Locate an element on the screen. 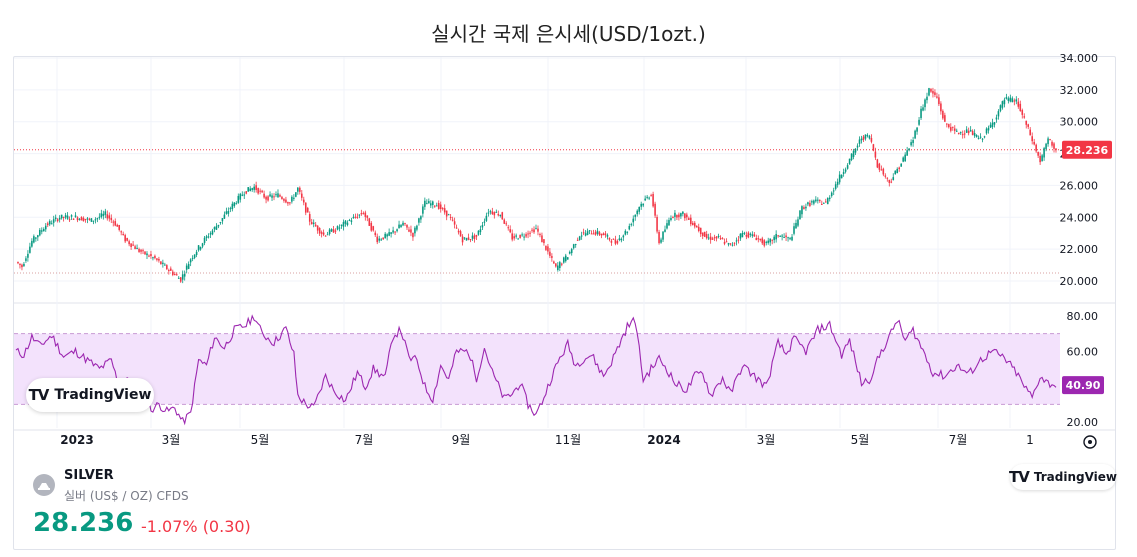 The width and height of the screenshot is (1137, 557). time-tick-label: 1 is located at coordinates (1030, 440).